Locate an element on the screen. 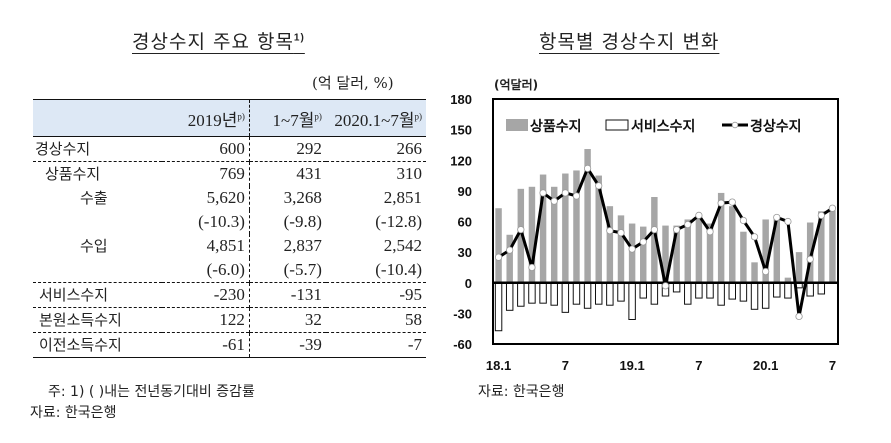 The width and height of the screenshot is (891, 443). table-row: 이전소득수지 -61 -39 -7 is located at coordinates (229, 345).